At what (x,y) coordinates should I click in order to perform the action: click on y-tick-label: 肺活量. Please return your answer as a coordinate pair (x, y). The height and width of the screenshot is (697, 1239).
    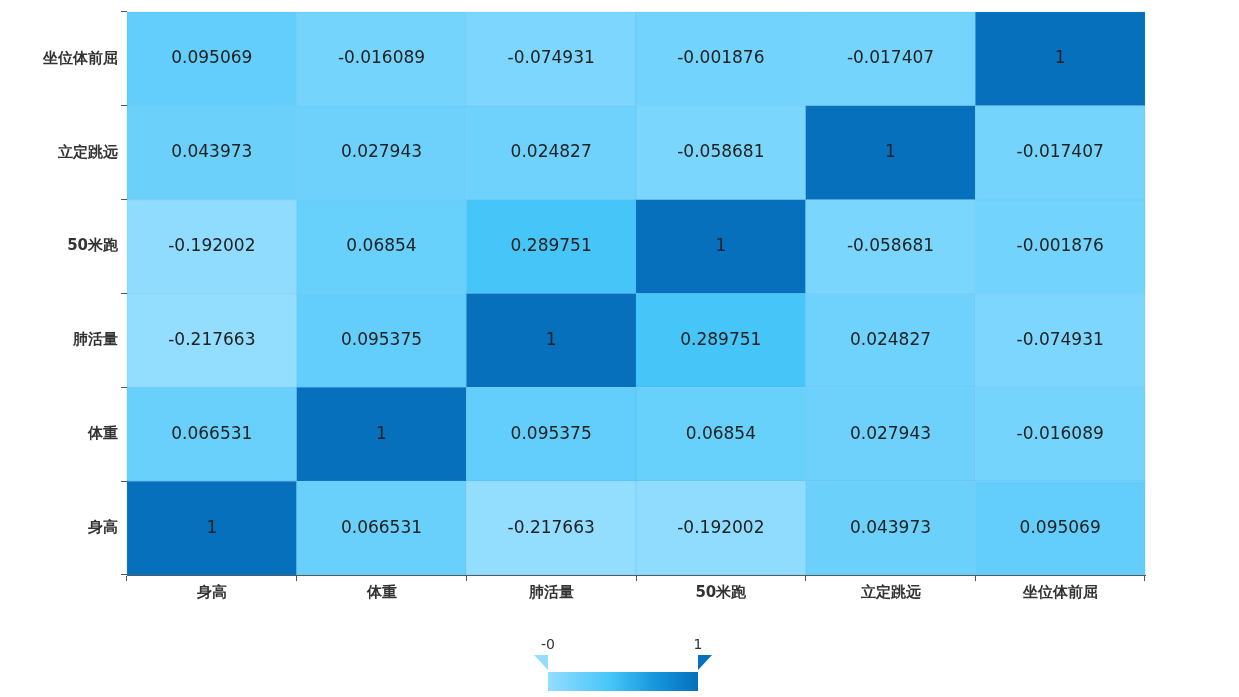
    Looking at the image, I should click on (95, 339).